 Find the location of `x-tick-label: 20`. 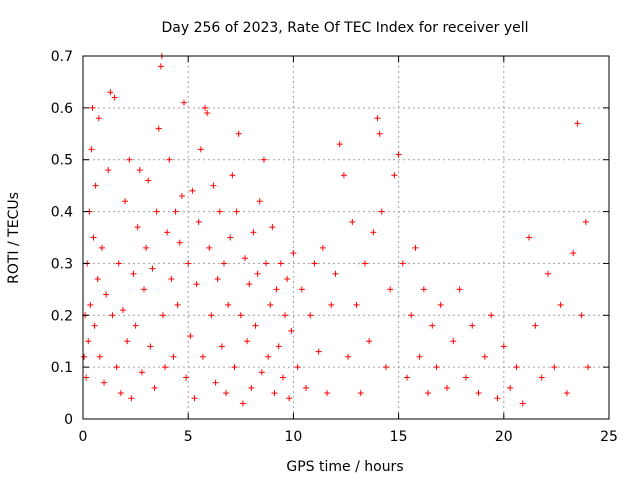

x-tick-label: 20 is located at coordinates (504, 437).